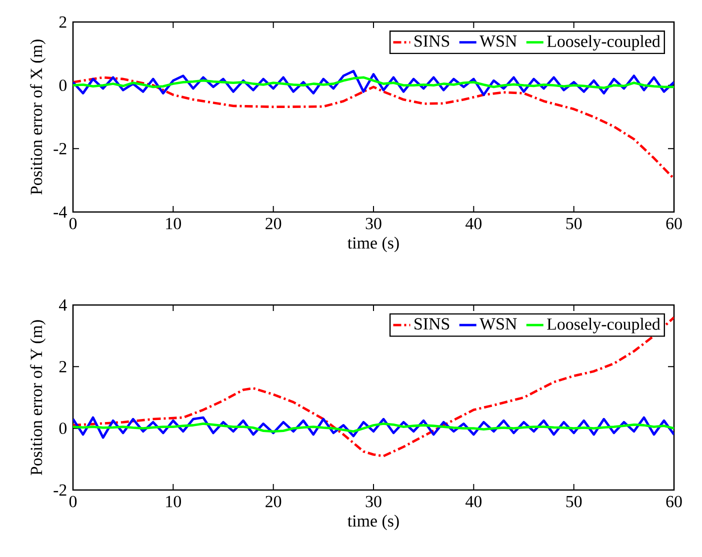  I want to click on y-axis-title: Position error of Y (m), so click(38, 398).